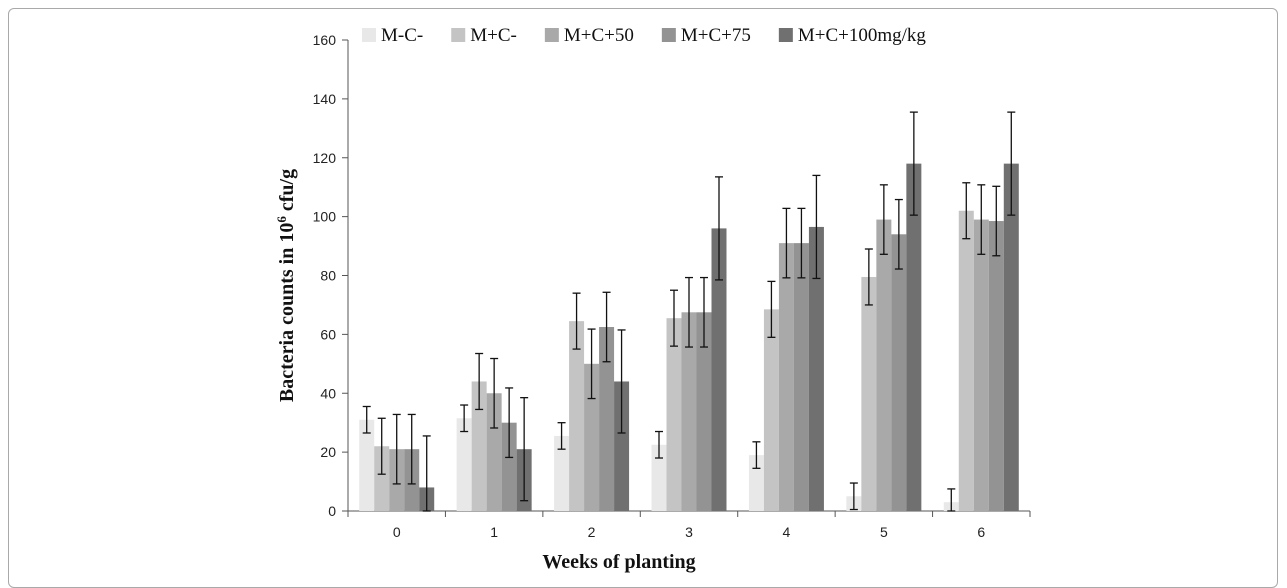 The height and width of the screenshot is (588, 1287). What do you see at coordinates (325, 217) in the screenshot?
I see `y-tick-label: 100` at bounding box center [325, 217].